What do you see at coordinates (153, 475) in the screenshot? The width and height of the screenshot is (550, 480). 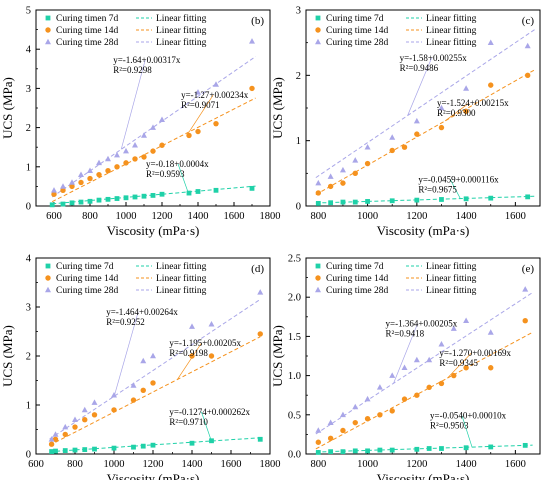 I see `x-axis-title: Viscosity (mPa·s)` at bounding box center [153, 475].